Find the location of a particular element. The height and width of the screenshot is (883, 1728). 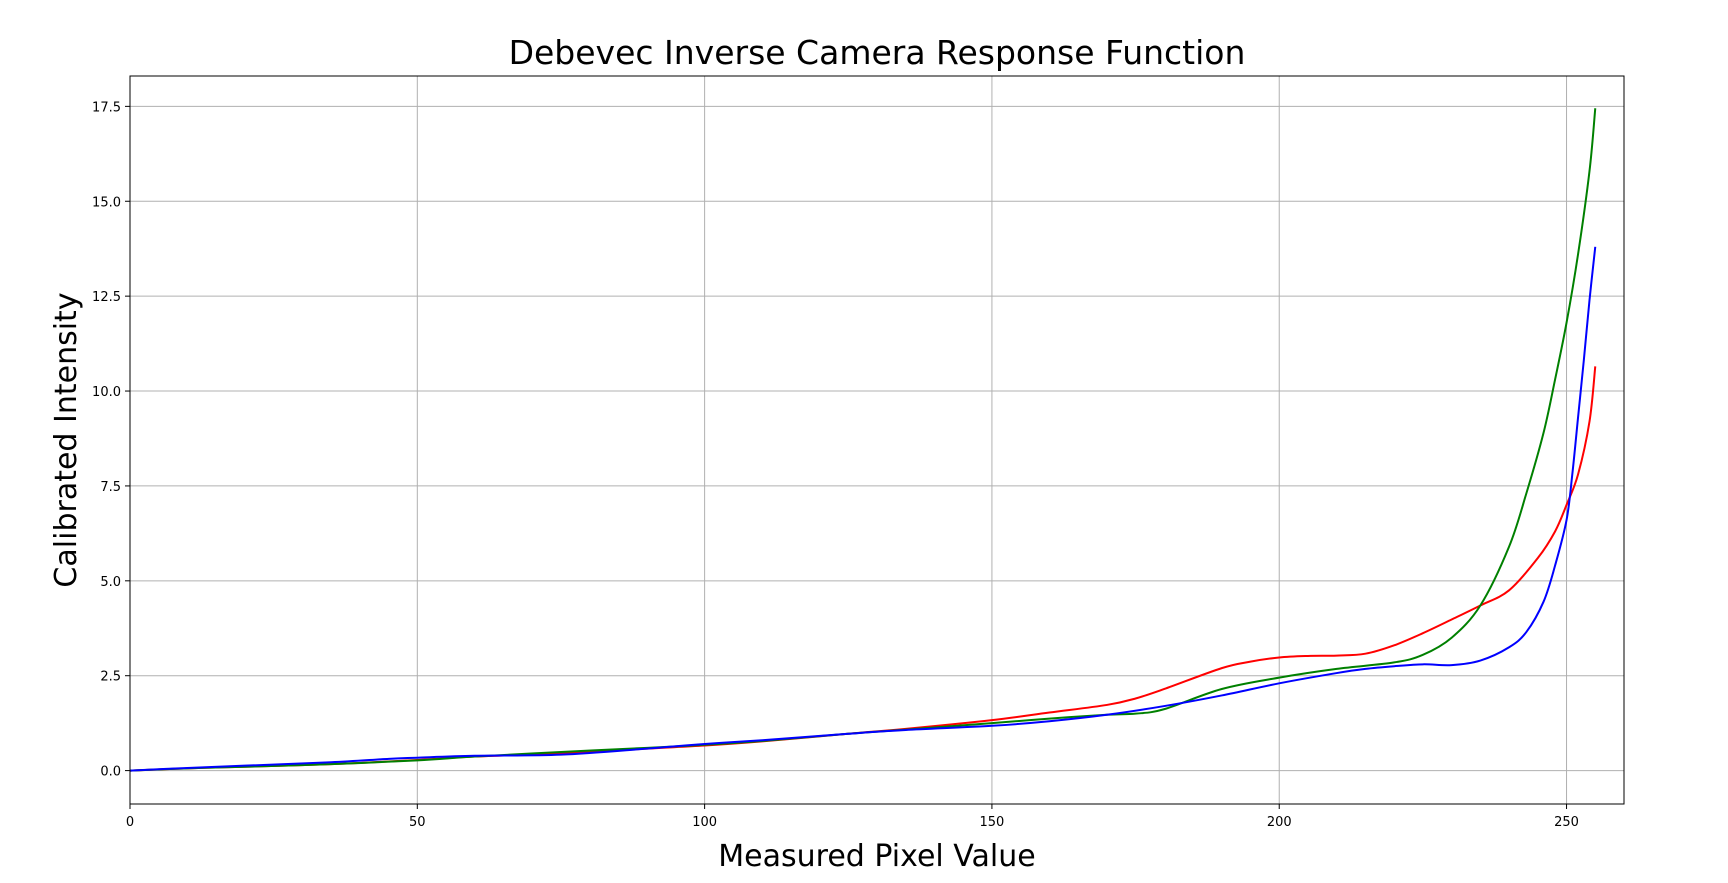

x-axis-label: Measured Pixel Value is located at coordinates (876, 856).